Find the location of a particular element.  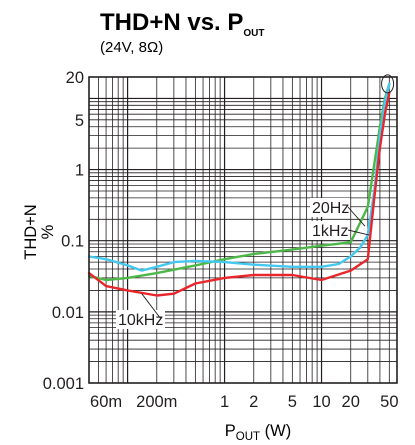

x-tick-labels: 60m 200m 1 2 5 10 20 50 is located at coordinates (244, 402).